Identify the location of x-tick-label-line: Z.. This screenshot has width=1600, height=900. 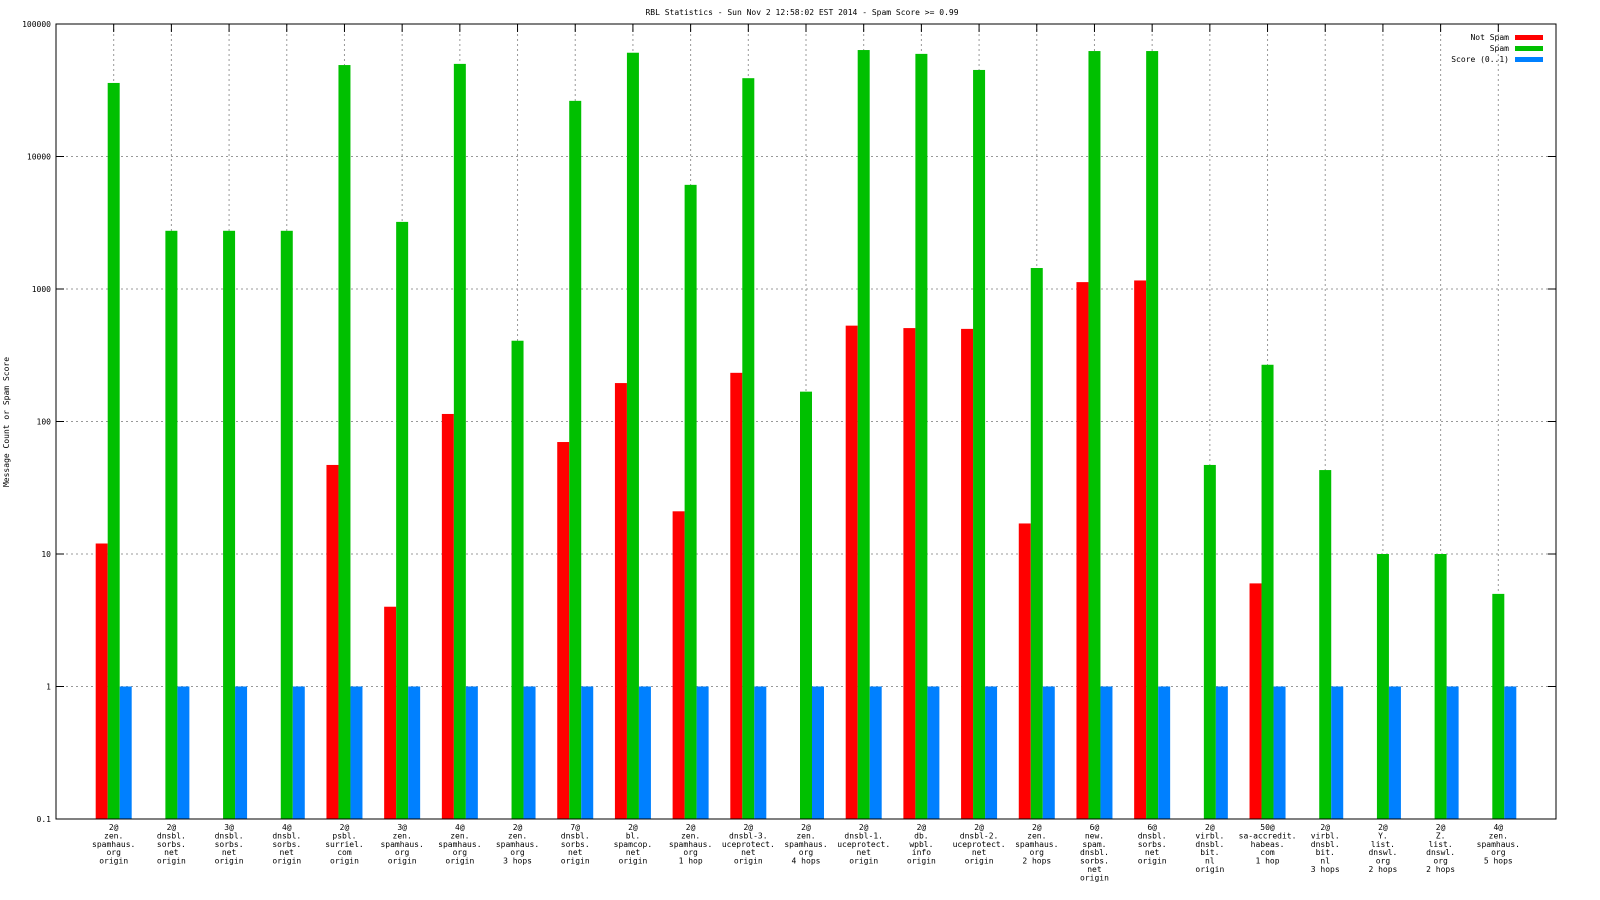
(1441, 835).